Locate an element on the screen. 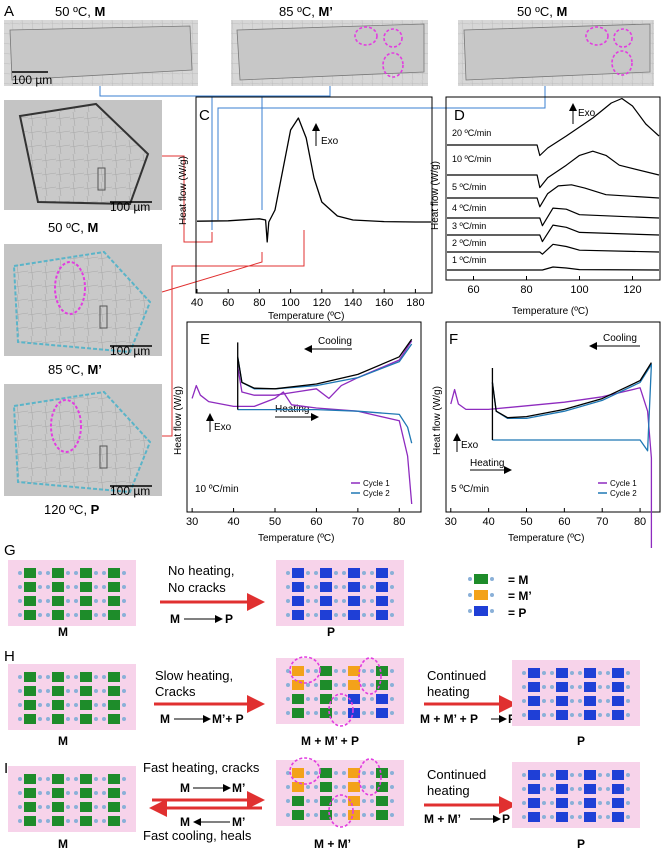 The image size is (664, 854). panel-i-right-label: P is located at coordinates (581, 844).